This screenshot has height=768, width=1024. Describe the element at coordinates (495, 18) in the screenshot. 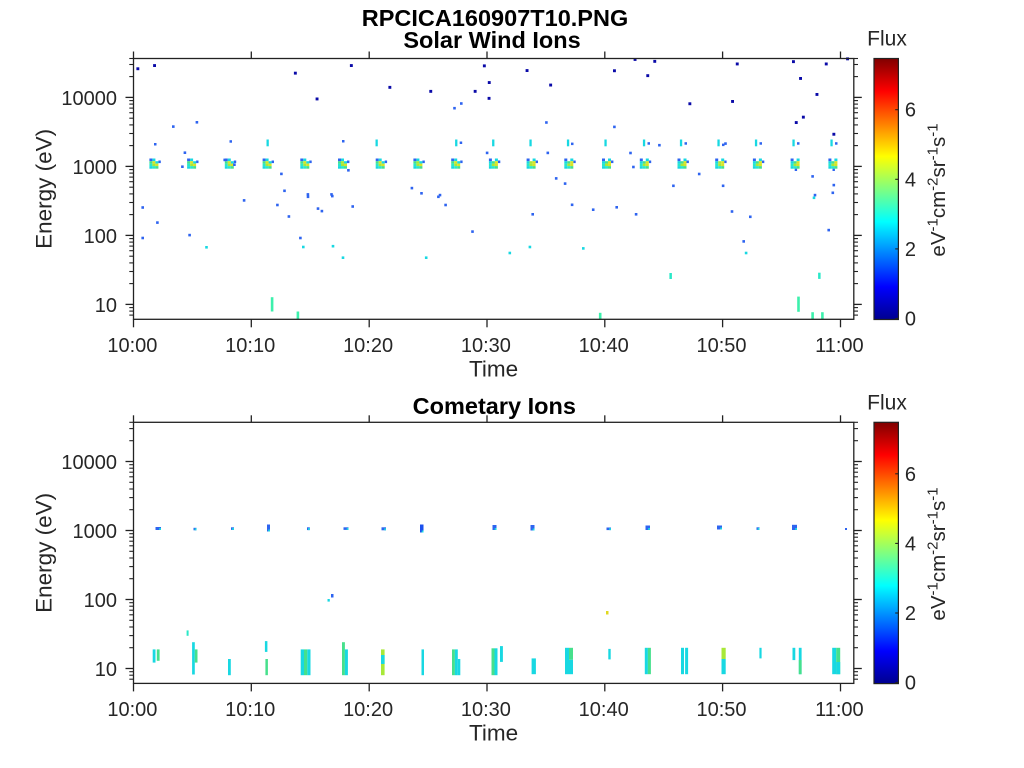

I see `svg-text: RPCICA160907T10.PNG` at that location.